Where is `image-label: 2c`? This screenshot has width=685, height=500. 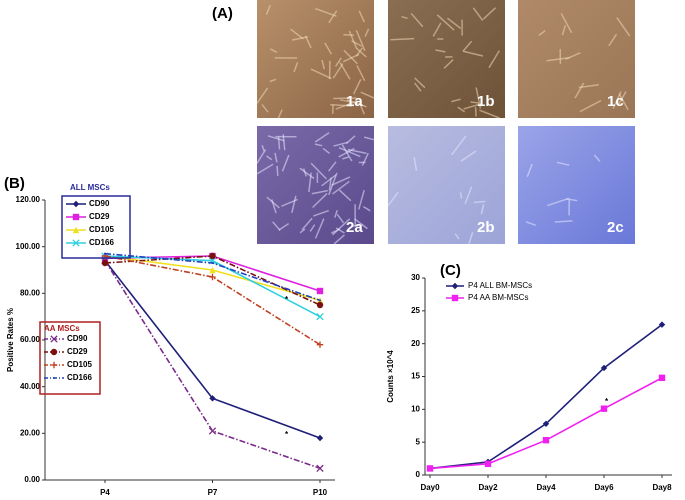
image-label: 2c is located at coordinates (615, 227).